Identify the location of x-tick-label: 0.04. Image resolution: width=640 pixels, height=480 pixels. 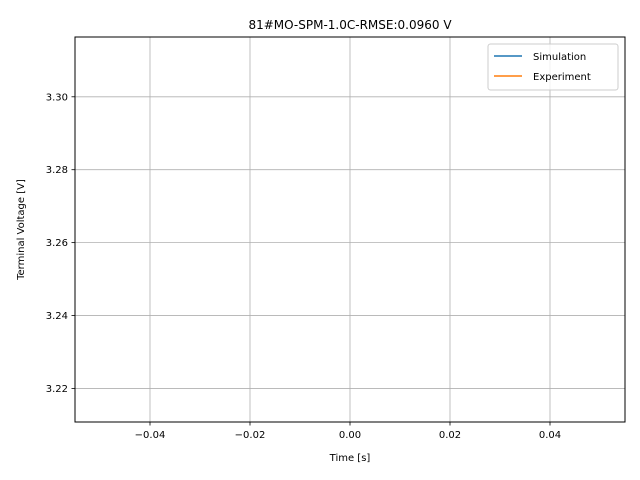
(550, 435).